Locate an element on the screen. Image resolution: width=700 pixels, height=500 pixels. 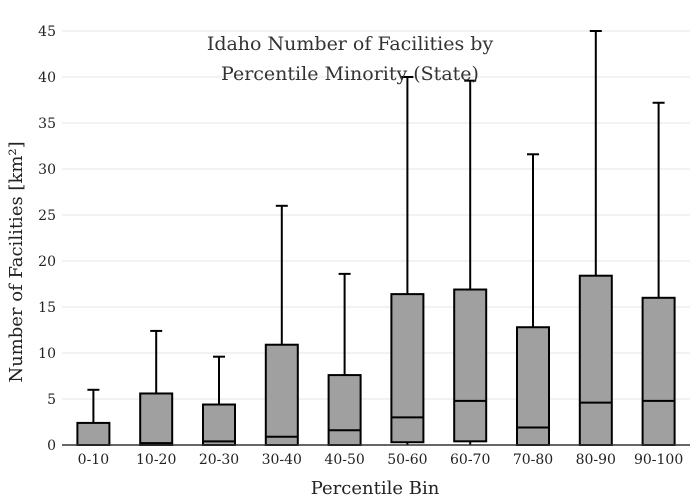
chart-title-line-2: Percentile Minority (State) is located at coordinates (350, 74).